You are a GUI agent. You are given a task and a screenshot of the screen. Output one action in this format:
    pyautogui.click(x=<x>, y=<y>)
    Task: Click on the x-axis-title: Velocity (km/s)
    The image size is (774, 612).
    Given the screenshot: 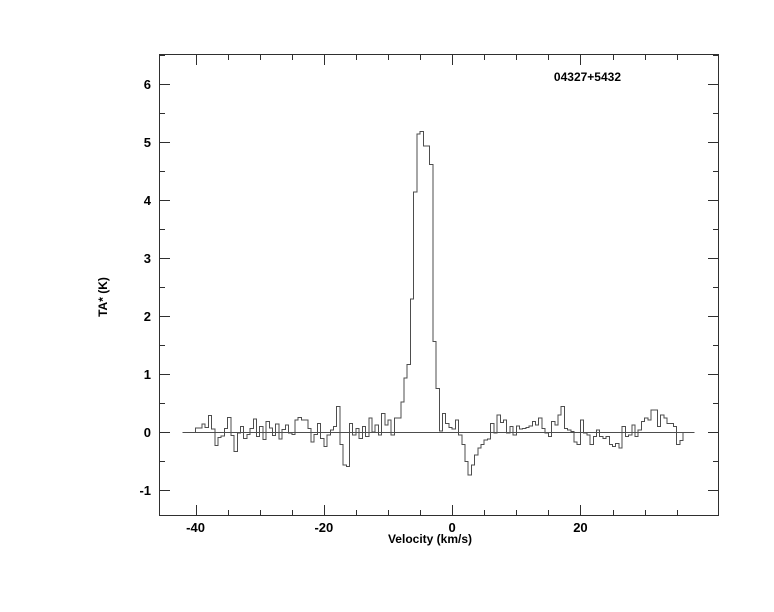 What is the action you would take?
    pyautogui.click(x=430, y=539)
    